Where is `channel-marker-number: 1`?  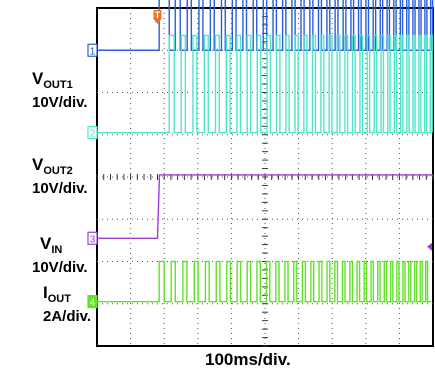
channel-marker-number: 1 is located at coordinates (93, 51).